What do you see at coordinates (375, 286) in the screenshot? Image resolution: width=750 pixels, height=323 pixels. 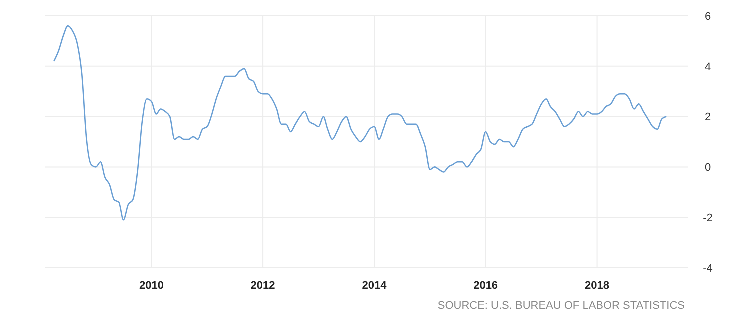 I see `x-tick-label: 2014` at bounding box center [375, 286].